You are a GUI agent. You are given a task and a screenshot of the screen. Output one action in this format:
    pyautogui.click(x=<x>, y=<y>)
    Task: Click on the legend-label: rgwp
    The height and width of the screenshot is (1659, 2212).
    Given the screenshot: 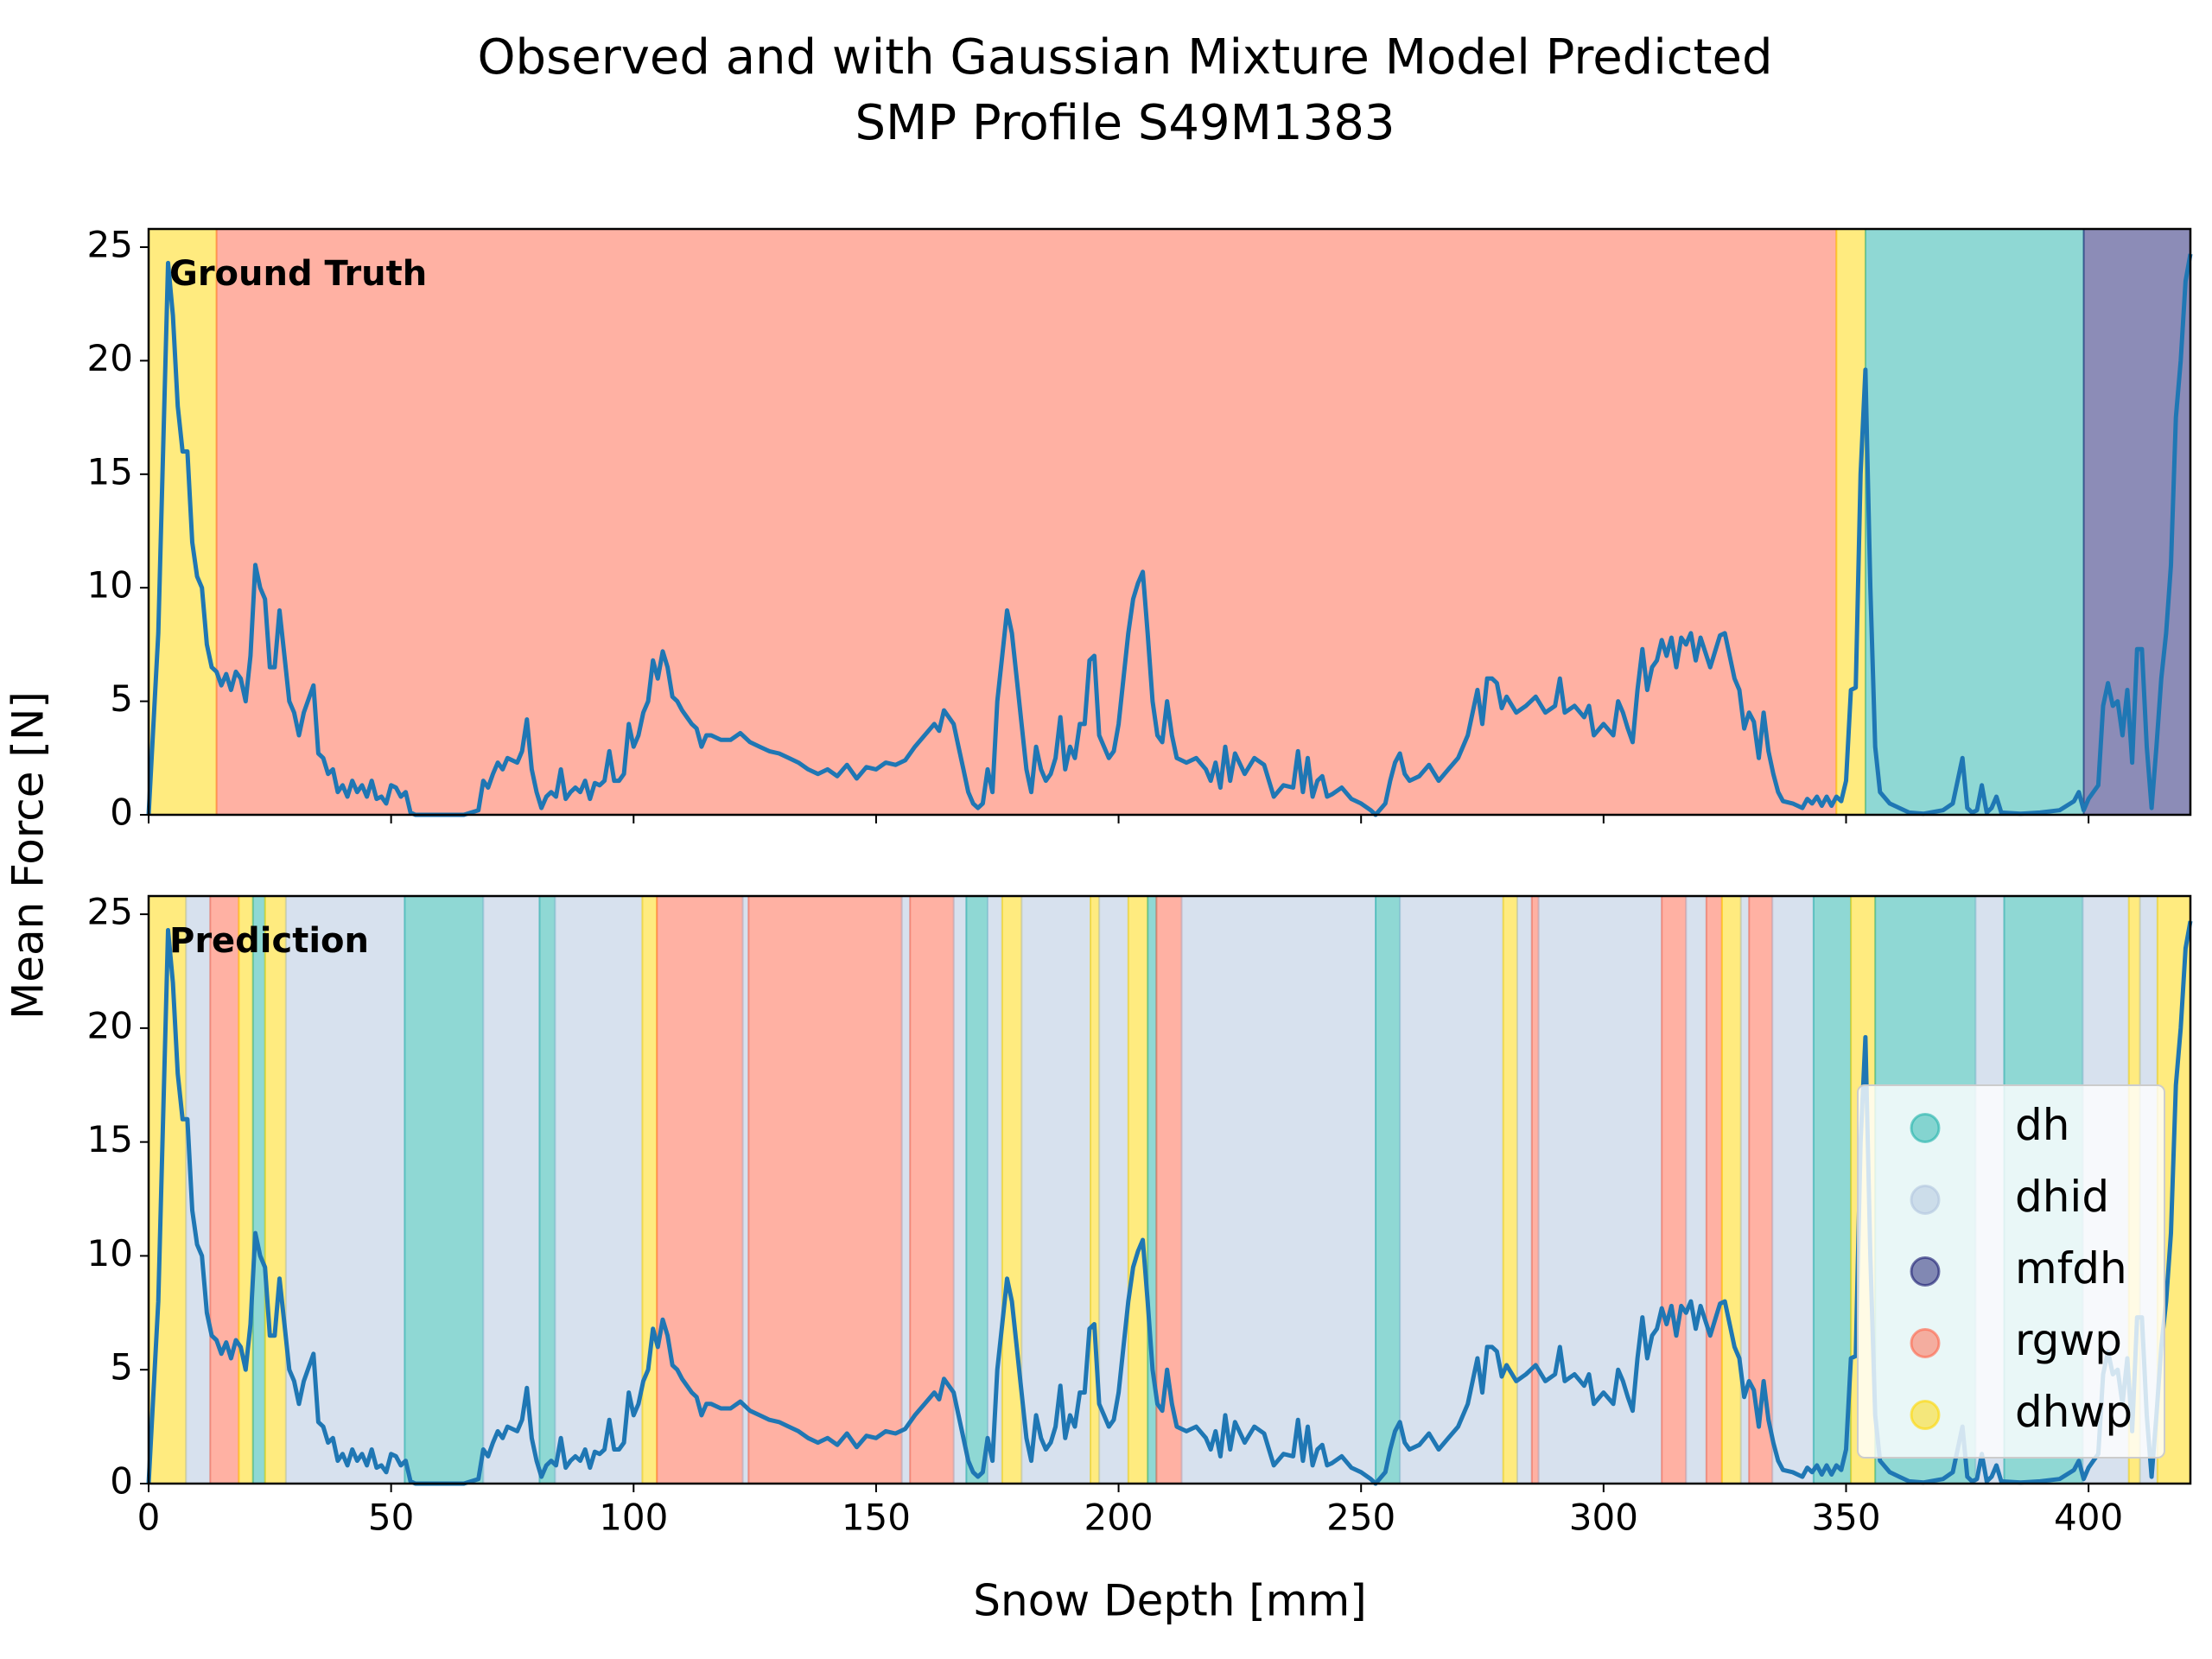 What is the action you would take?
    pyautogui.click(x=2068, y=1340)
    